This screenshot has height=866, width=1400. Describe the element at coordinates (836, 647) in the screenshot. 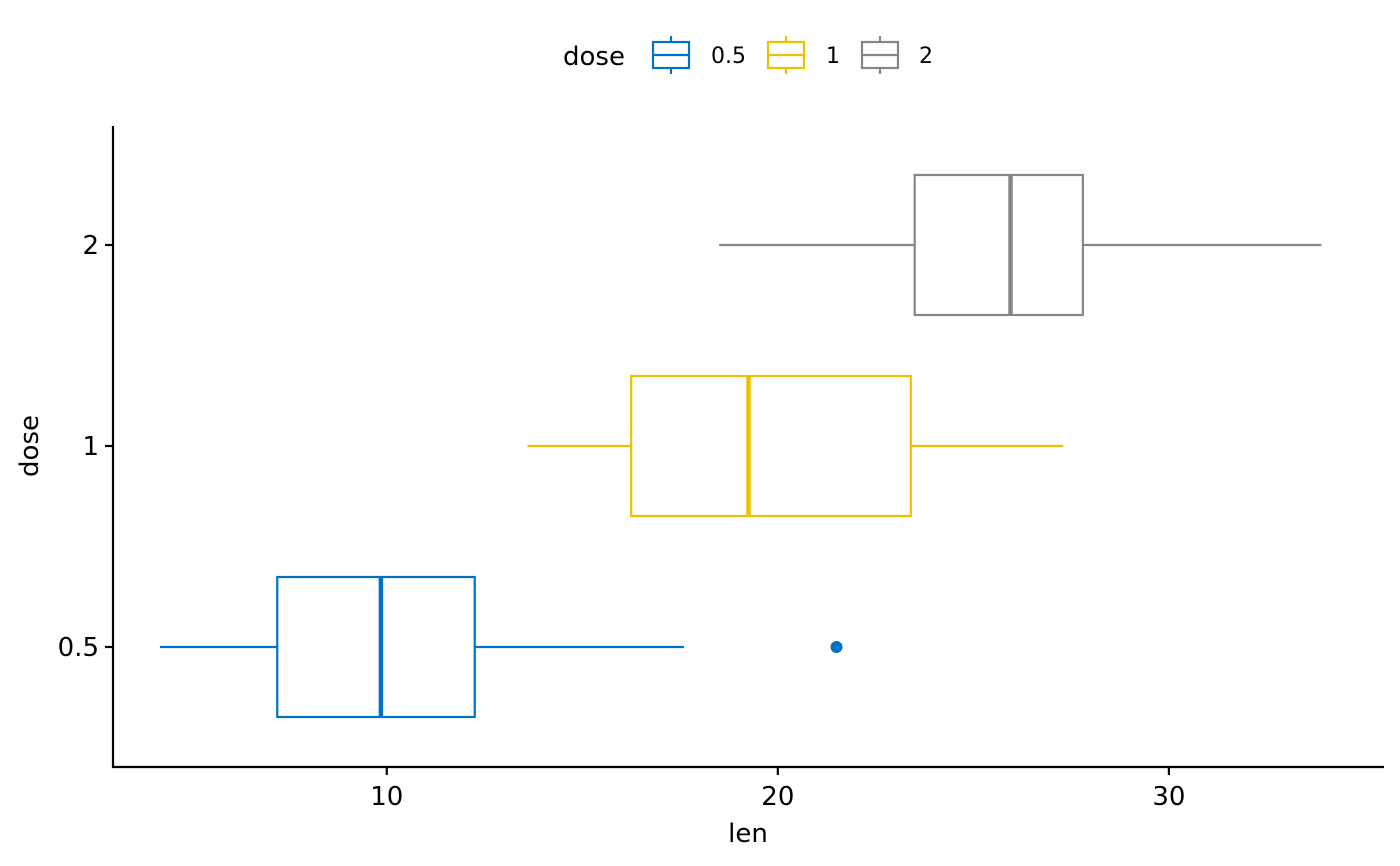

I see `outlier-point` at that location.